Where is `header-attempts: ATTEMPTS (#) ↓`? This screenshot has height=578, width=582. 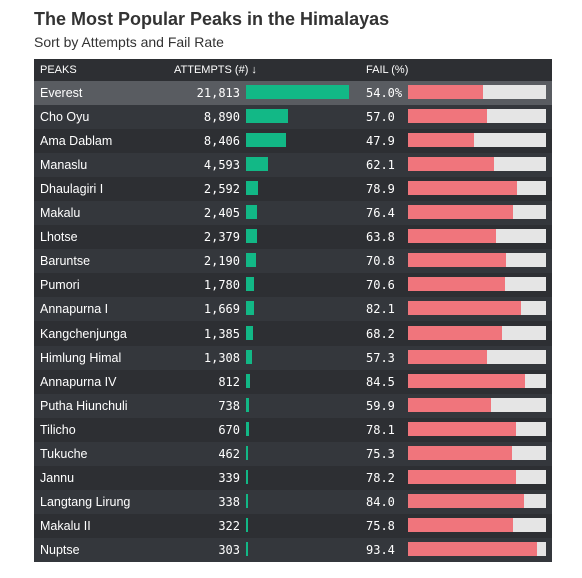
header-attempts: ATTEMPTS (#) ↓ is located at coordinates (215, 70).